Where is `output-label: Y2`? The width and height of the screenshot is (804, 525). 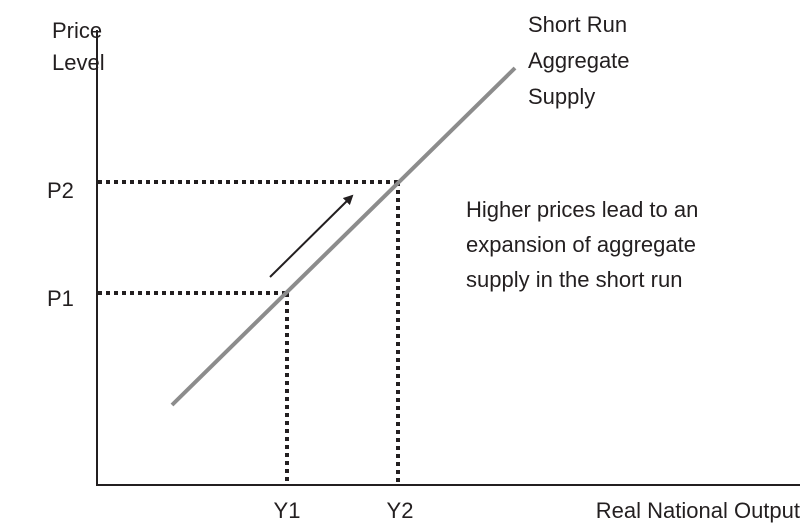
output-label: Y2 is located at coordinates (400, 510).